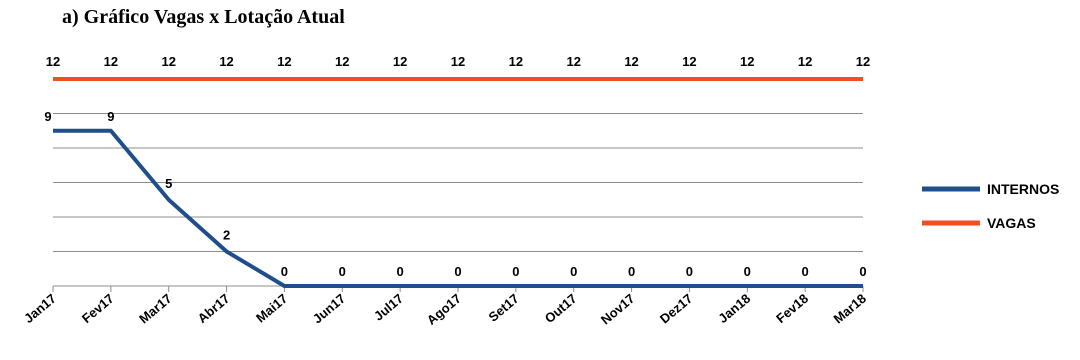 Image resolution: width=1080 pixels, height=360 pixels. What do you see at coordinates (676, 309) in the screenshot?
I see `x-tick-label: Dez17` at bounding box center [676, 309].